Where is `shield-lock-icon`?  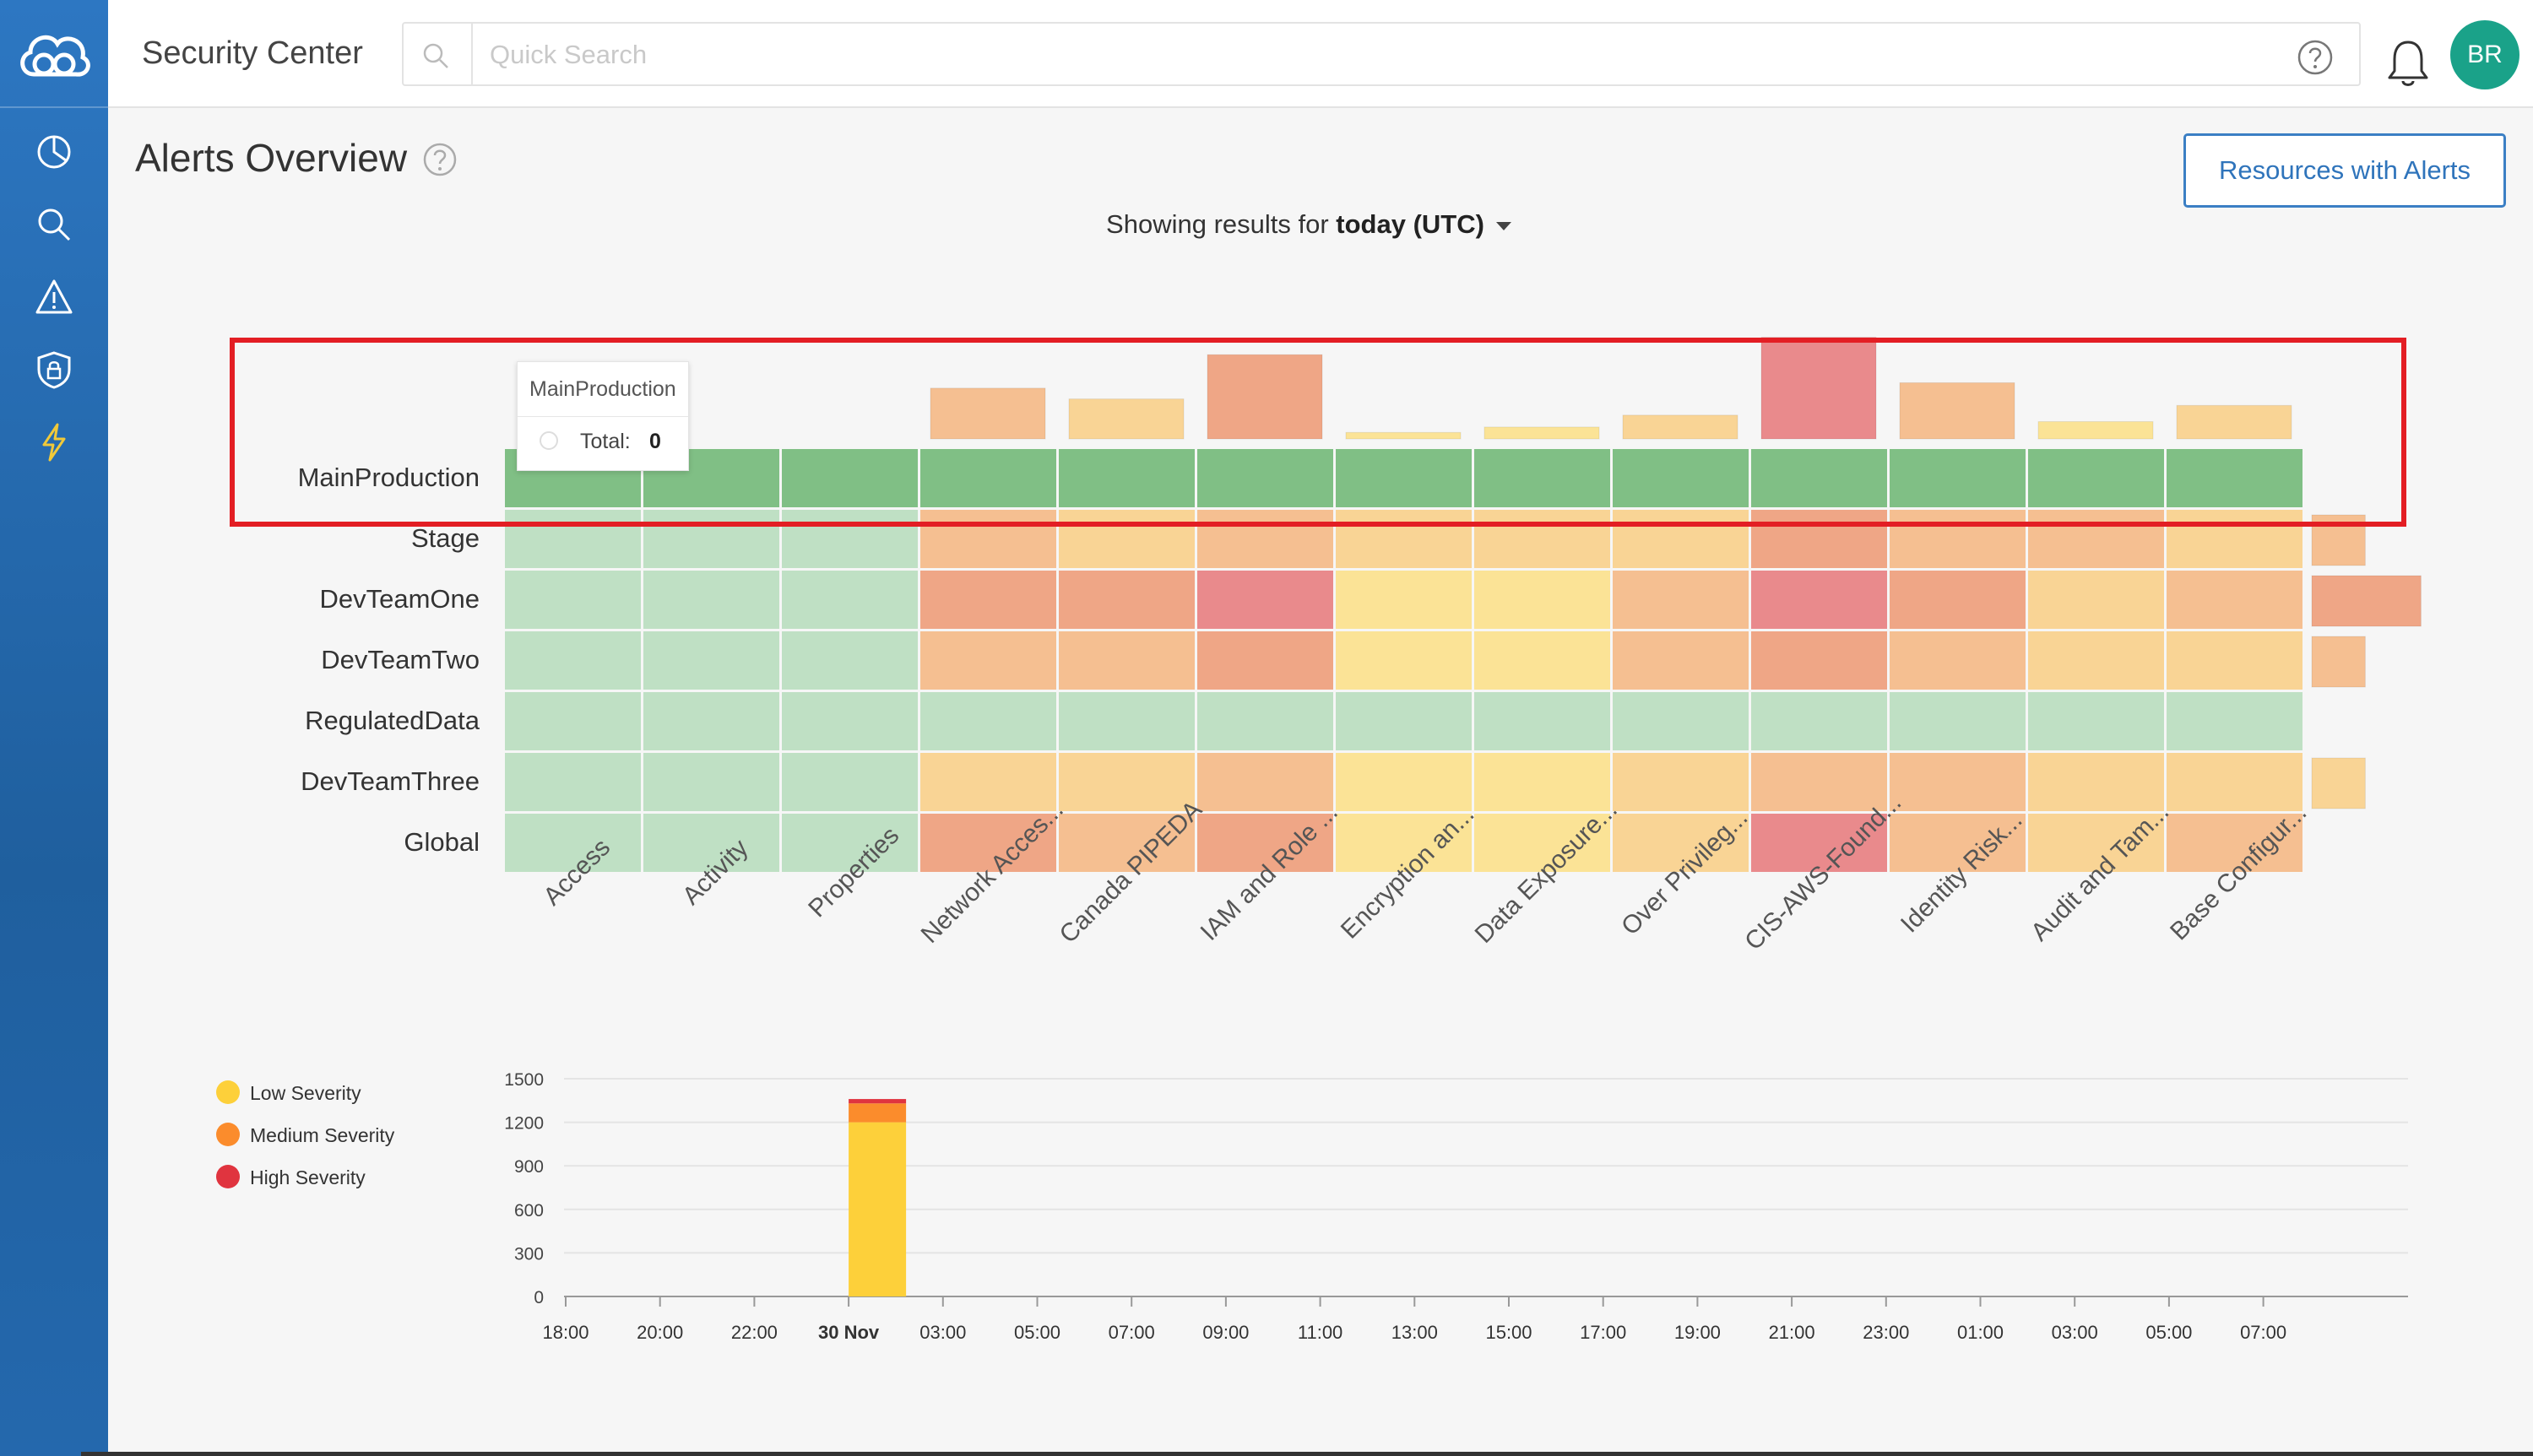 shield-lock-icon is located at coordinates (54, 369).